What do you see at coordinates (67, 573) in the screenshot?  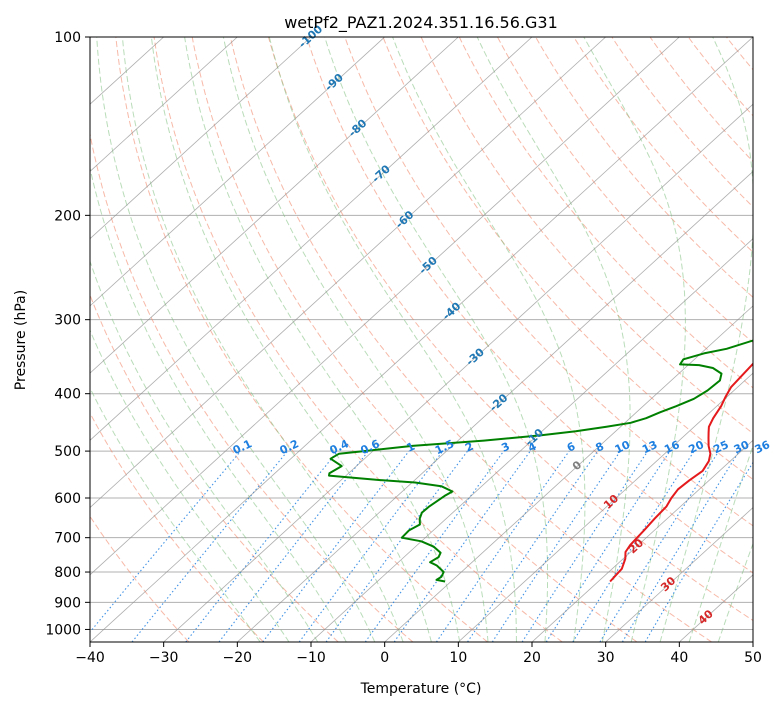 I see `y-tick-label: 800` at bounding box center [67, 573].